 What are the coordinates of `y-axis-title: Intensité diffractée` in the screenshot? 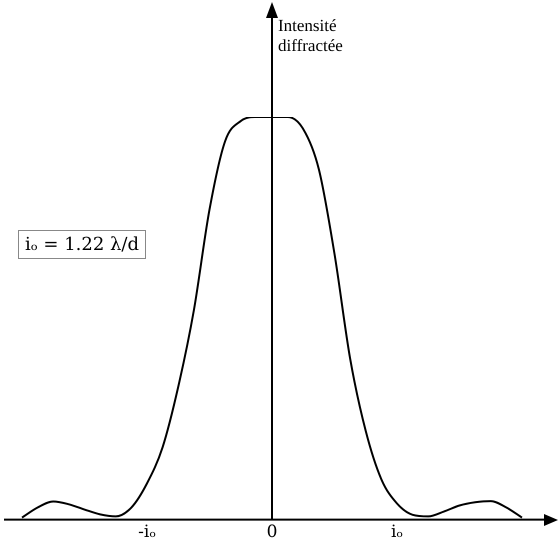 It's located at (311, 36).